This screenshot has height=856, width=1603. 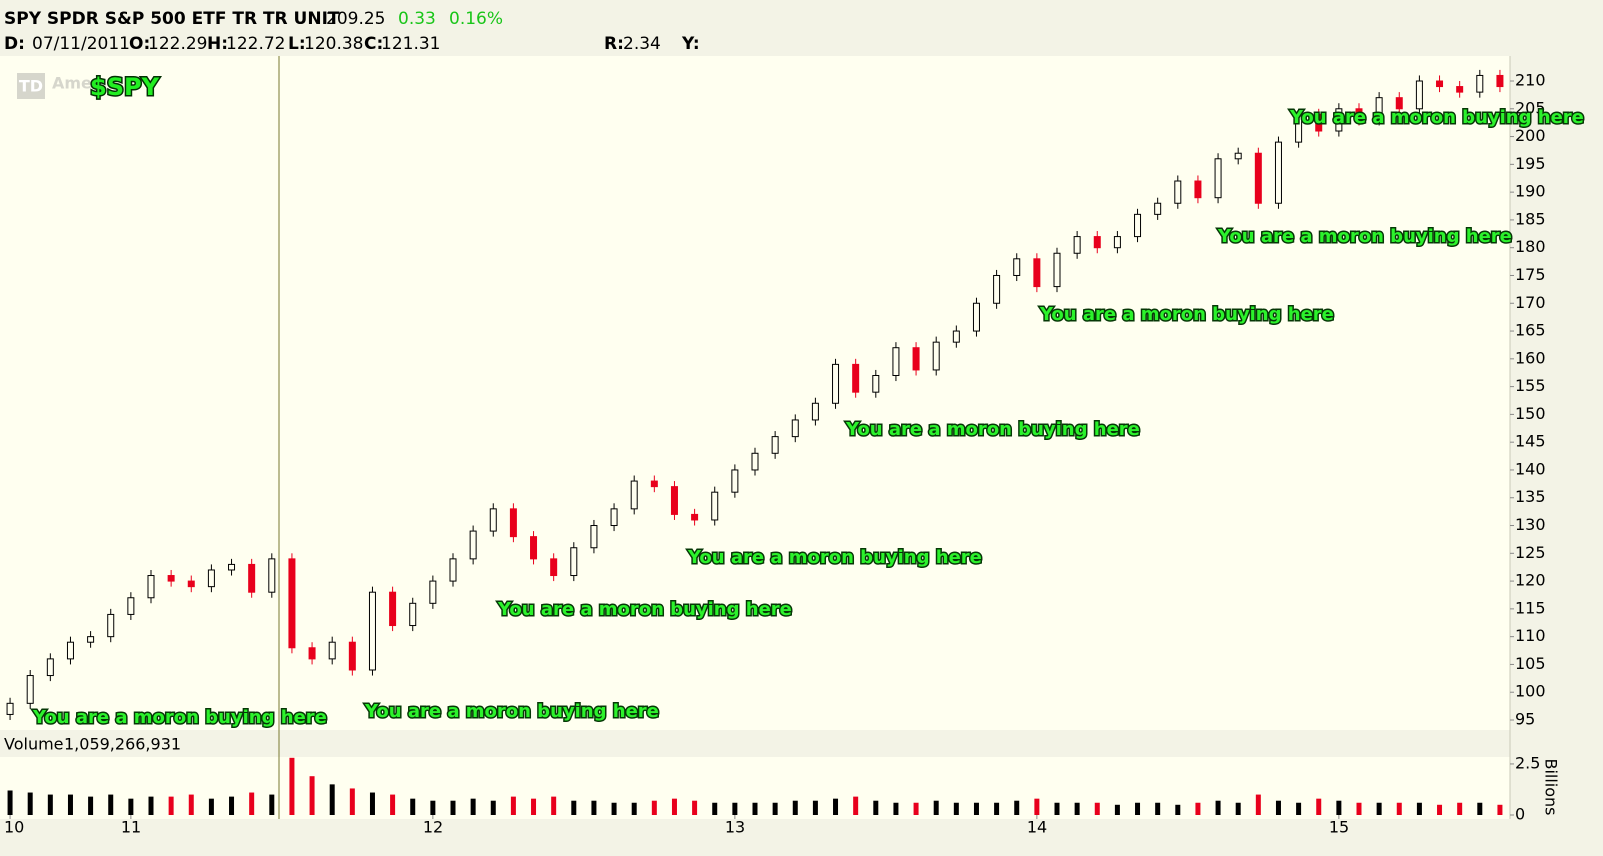 I want to click on x-tick-label: 10, so click(x=14, y=827).